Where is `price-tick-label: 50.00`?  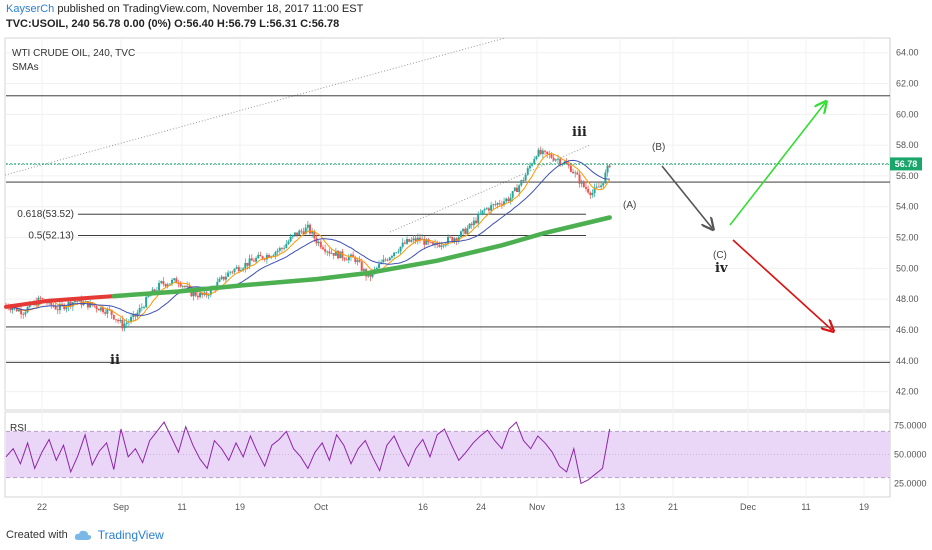 price-tick-label: 50.00 is located at coordinates (907, 268).